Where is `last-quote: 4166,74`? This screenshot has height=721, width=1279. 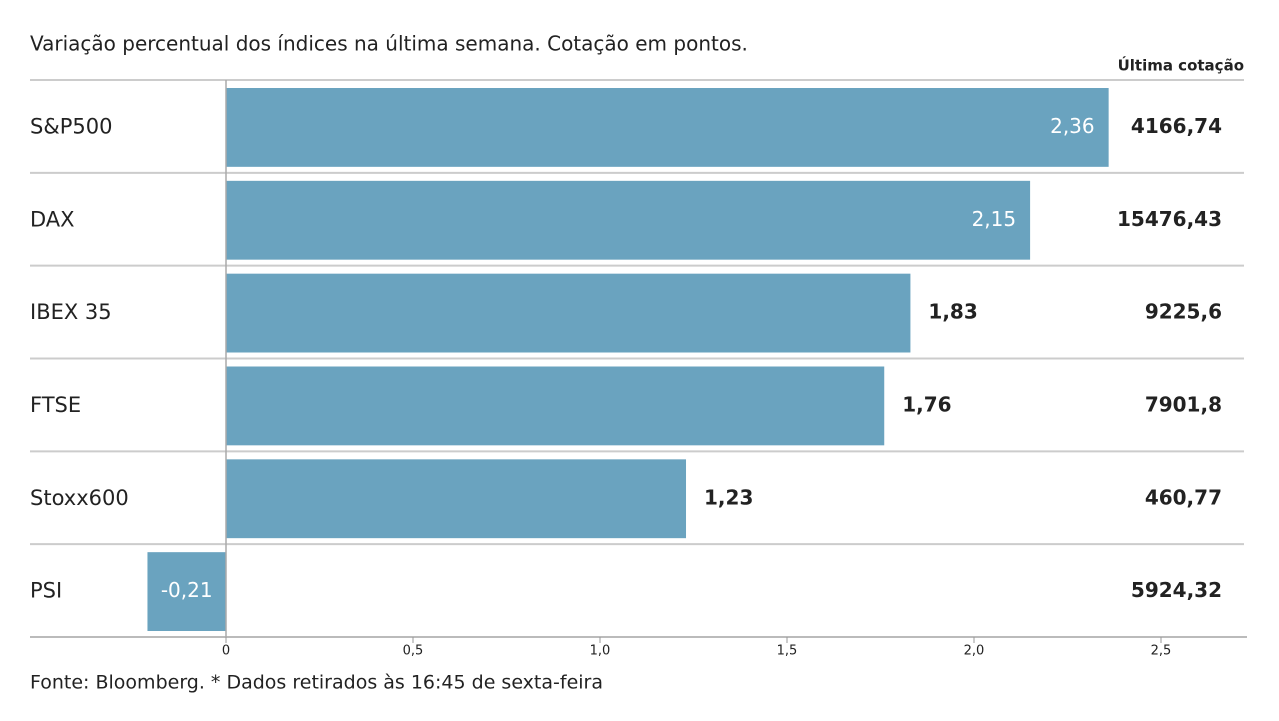
last-quote: 4166,74 is located at coordinates (1176, 126).